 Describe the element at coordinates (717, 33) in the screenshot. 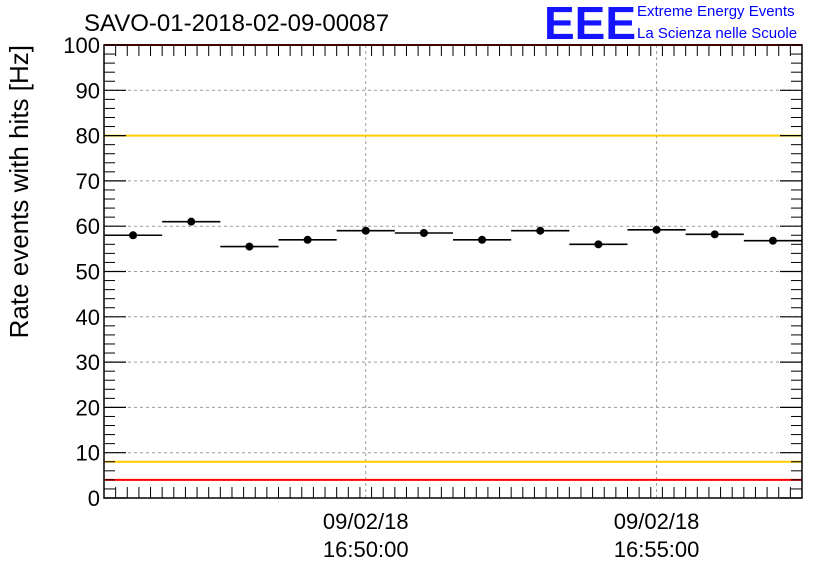

I see `logo-line-2: La Scienza nelle Scuole` at that location.